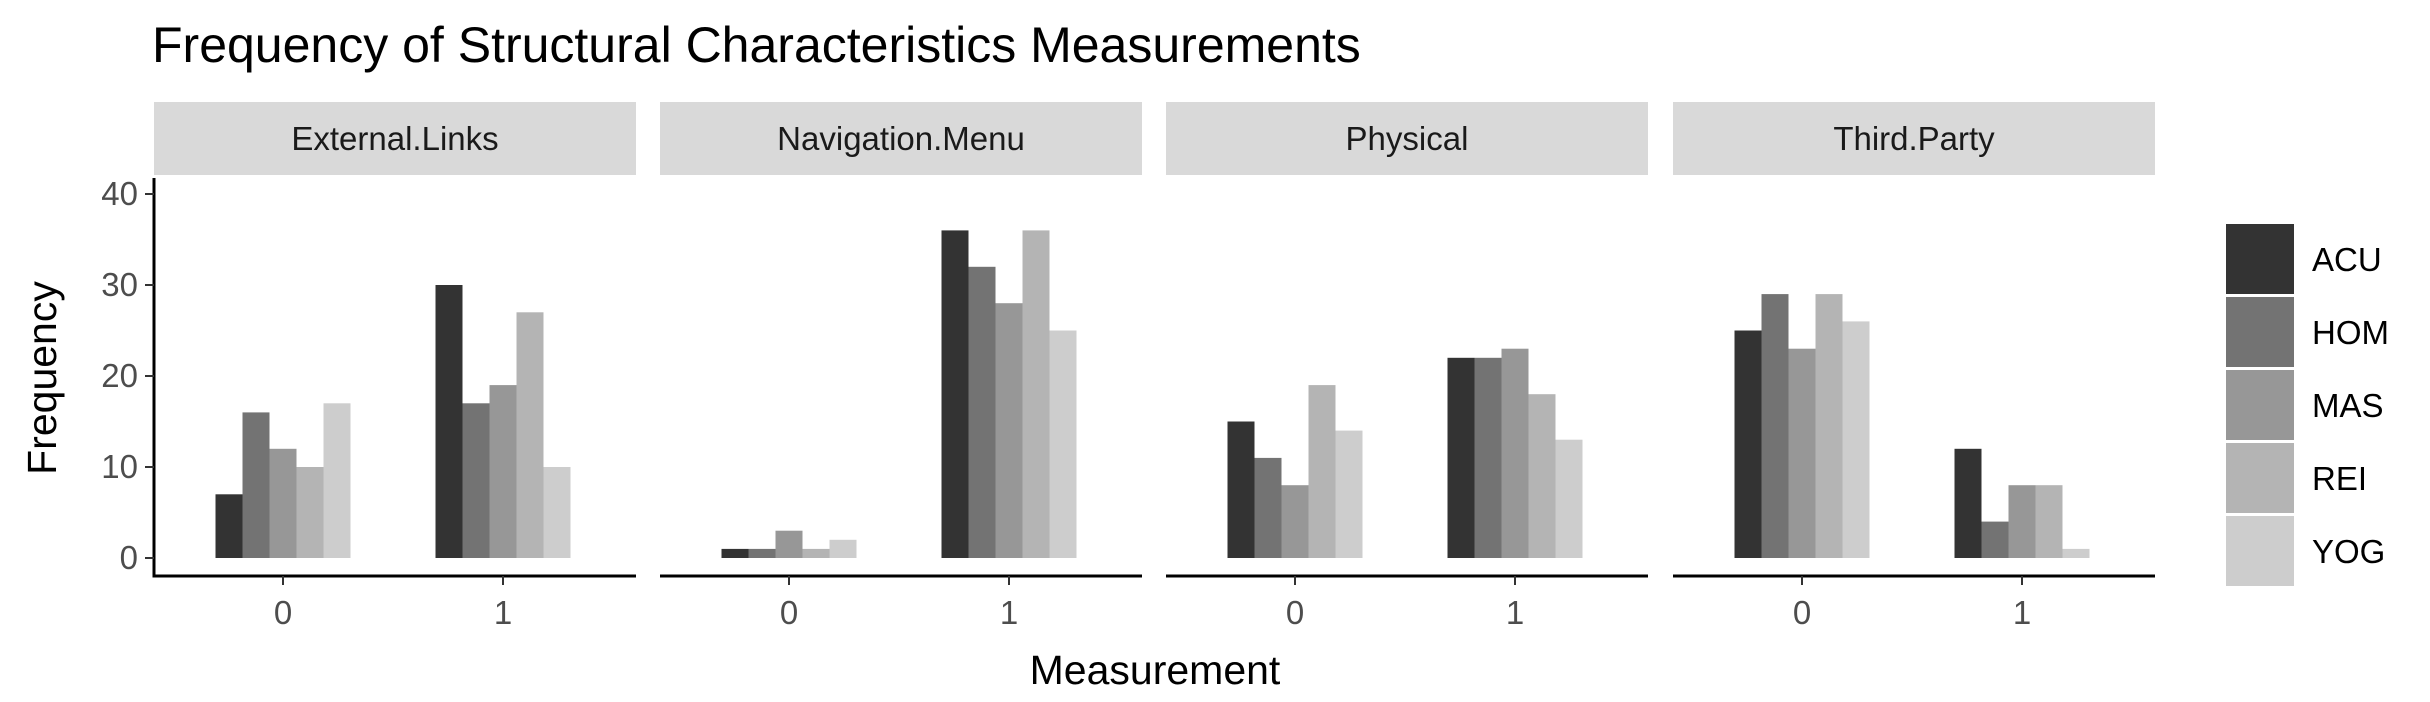 The height and width of the screenshot is (702, 2430). I want to click on facet-strip-label: External.Links, so click(394, 138).